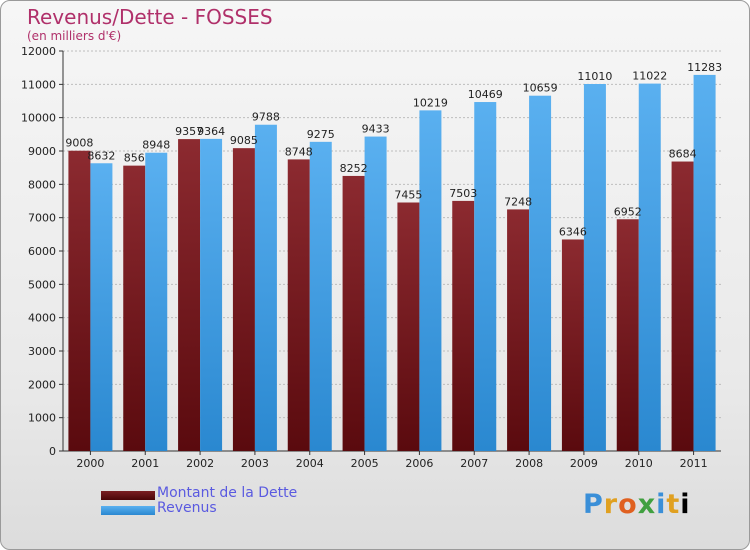 The width and height of the screenshot is (750, 550). What do you see at coordinates (673, 504) in the screenshot?
I see `logo-letter: t` at bounding box center [673, 504].